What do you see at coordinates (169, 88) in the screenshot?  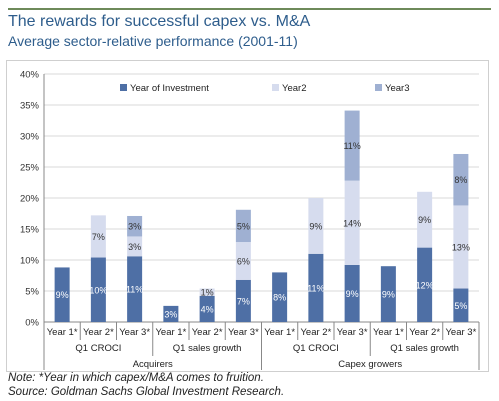 I see `legend-label: Year of Investment` at bounding box center [169, 88].